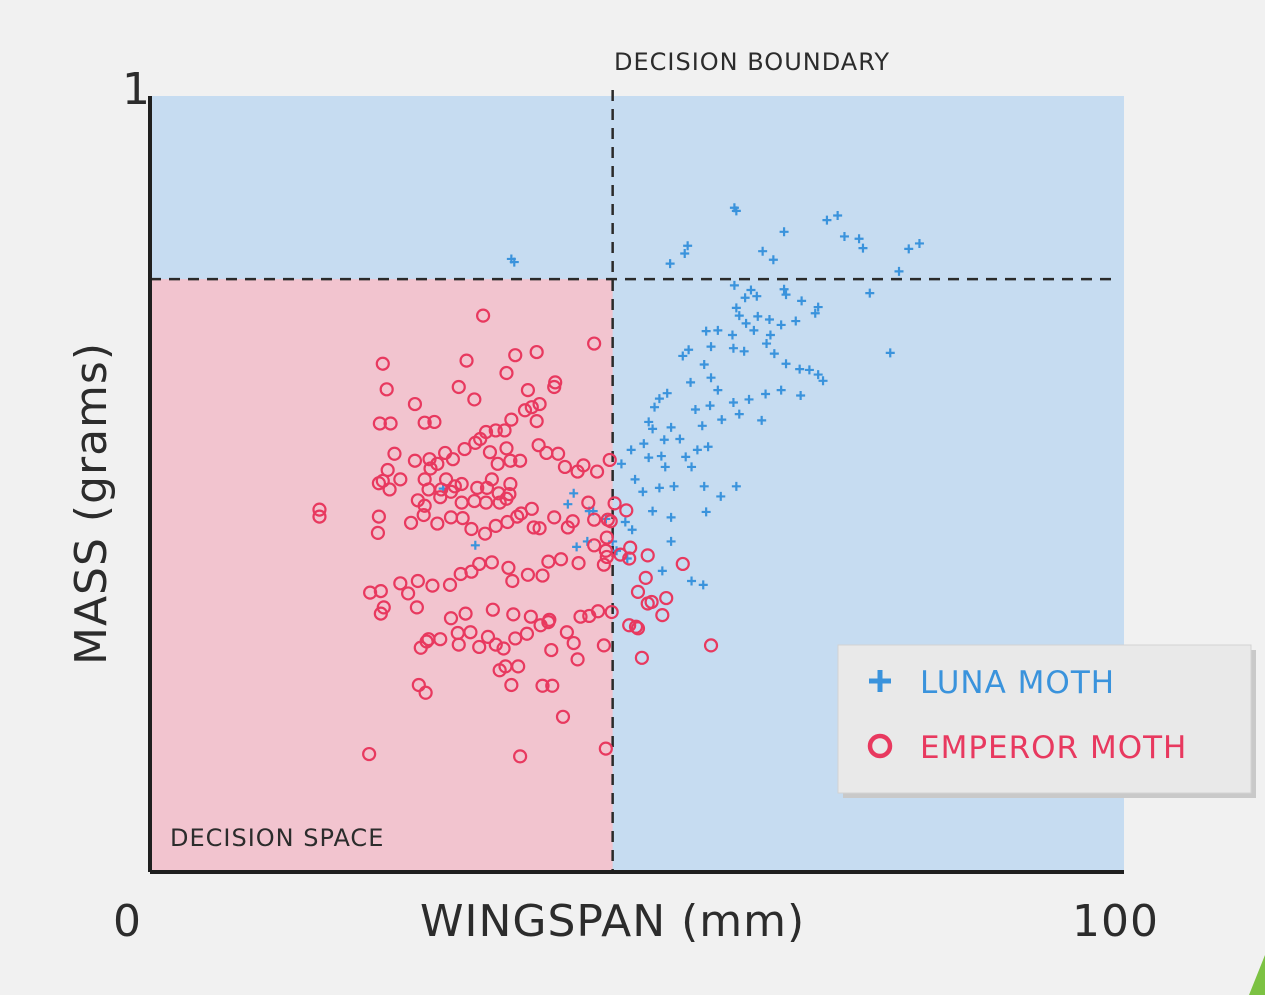 This screenshot has height=995, width=1265. I want to click on x-axis-label: WINGSPAN (mm), so click(612, 921).